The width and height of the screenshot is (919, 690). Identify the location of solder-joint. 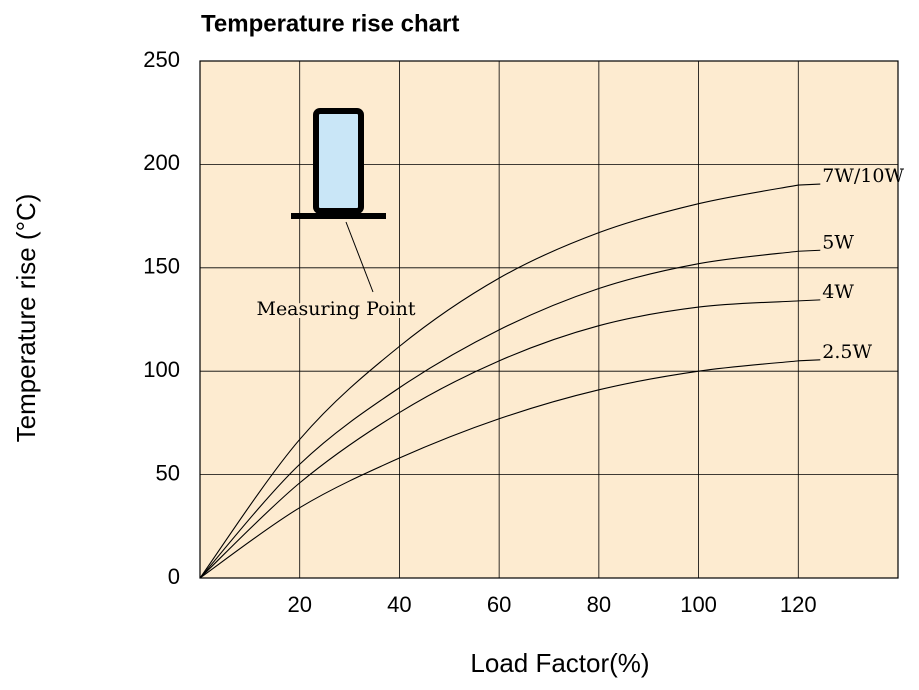
(342, 215).